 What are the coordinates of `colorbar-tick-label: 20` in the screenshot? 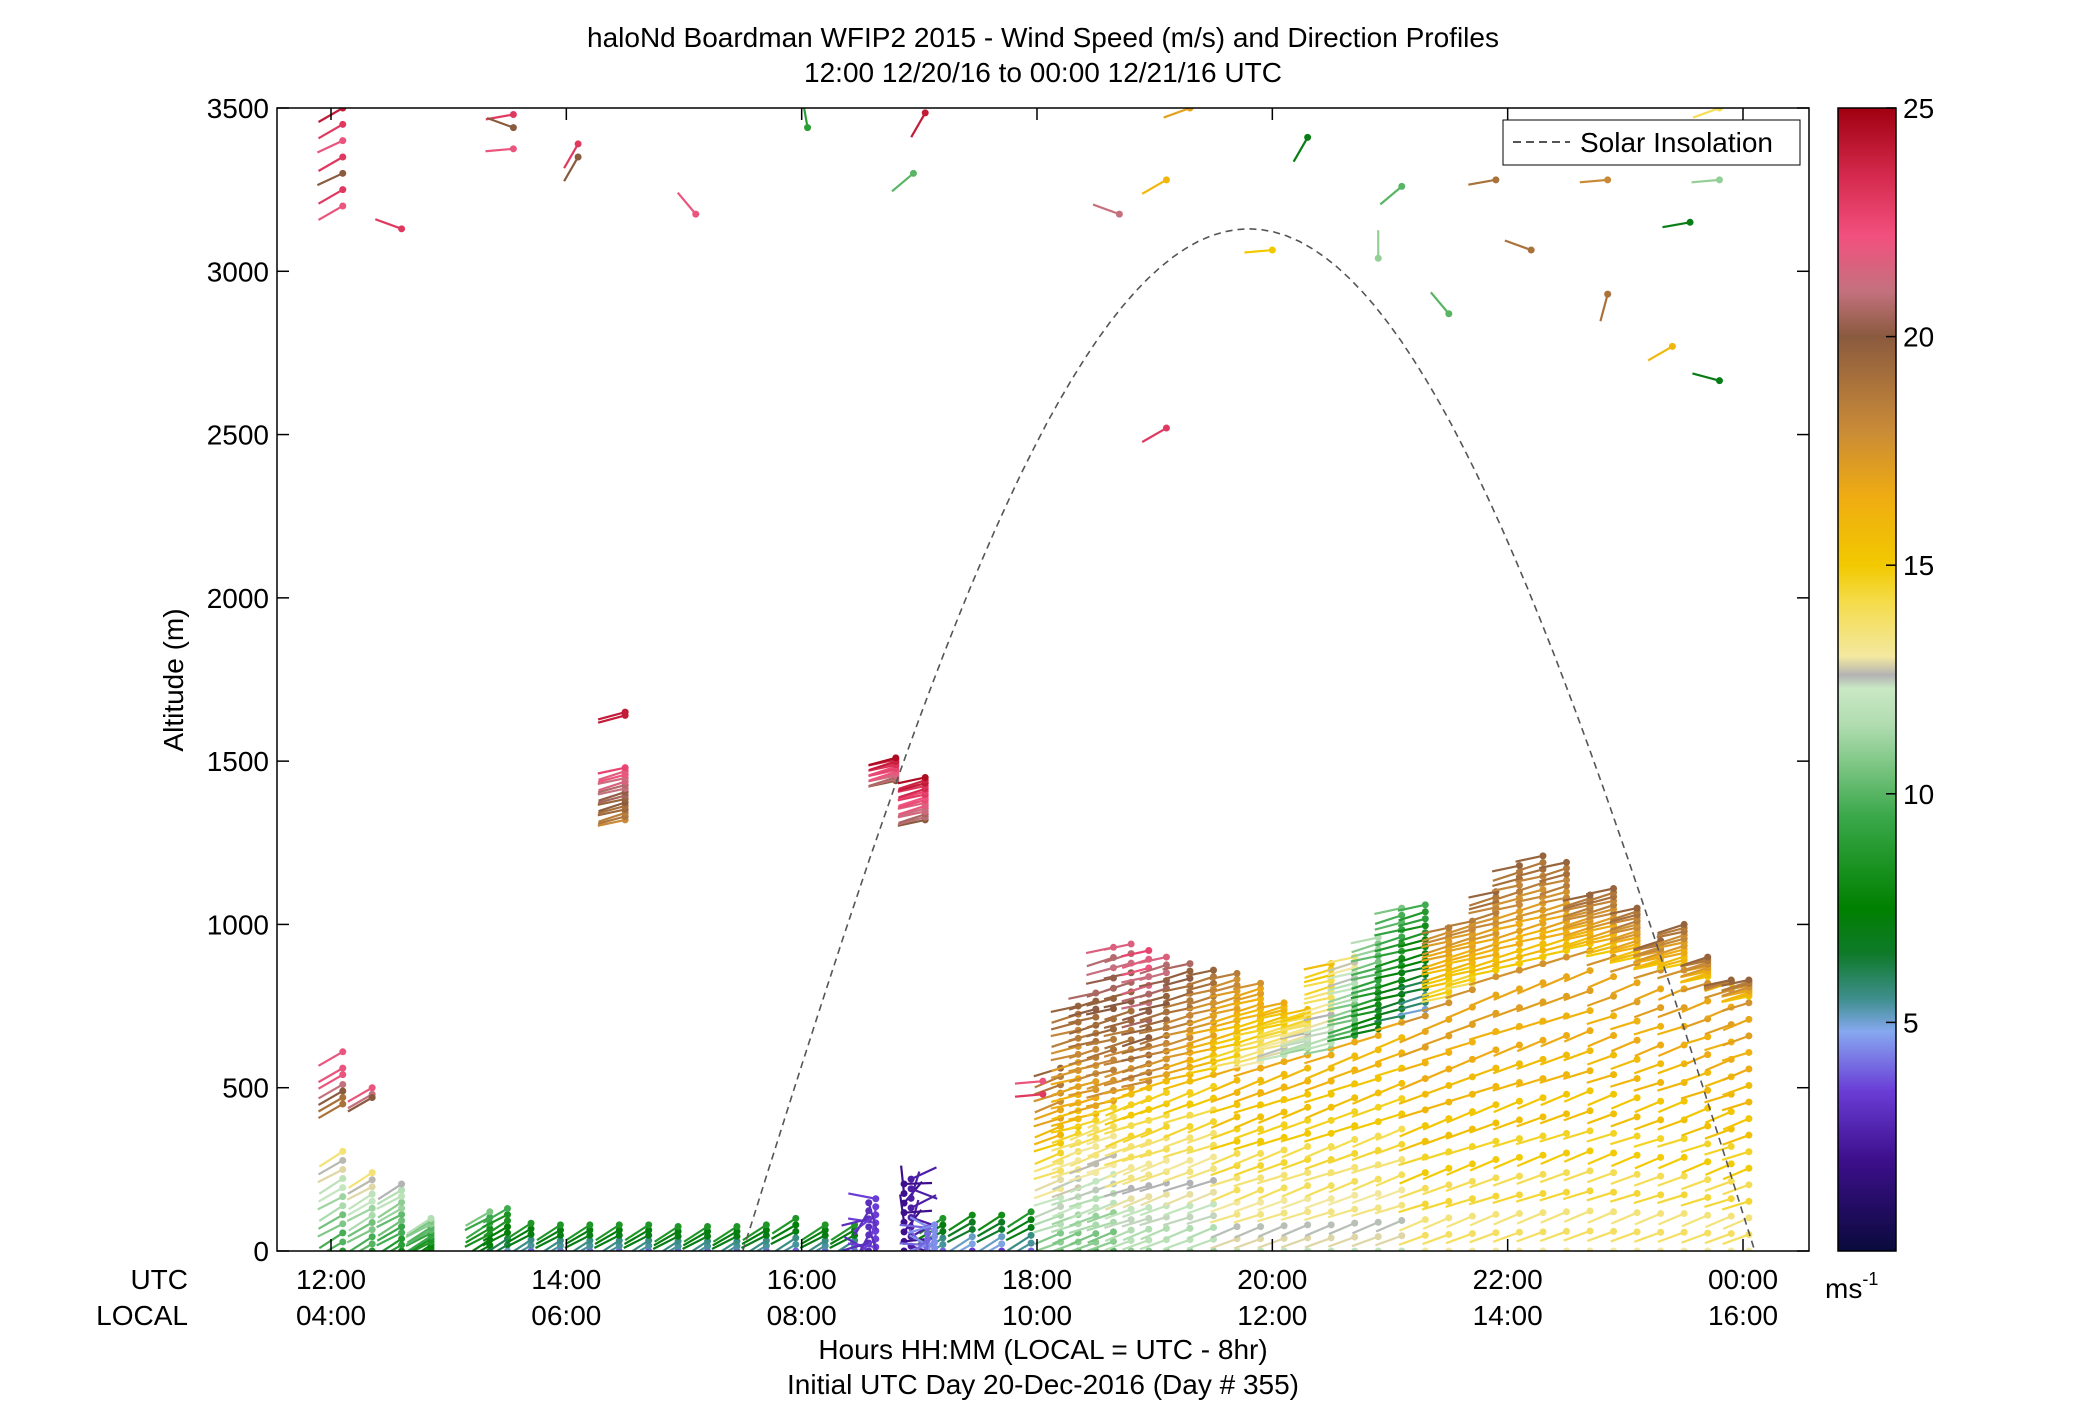 It's located at (1918, 337).